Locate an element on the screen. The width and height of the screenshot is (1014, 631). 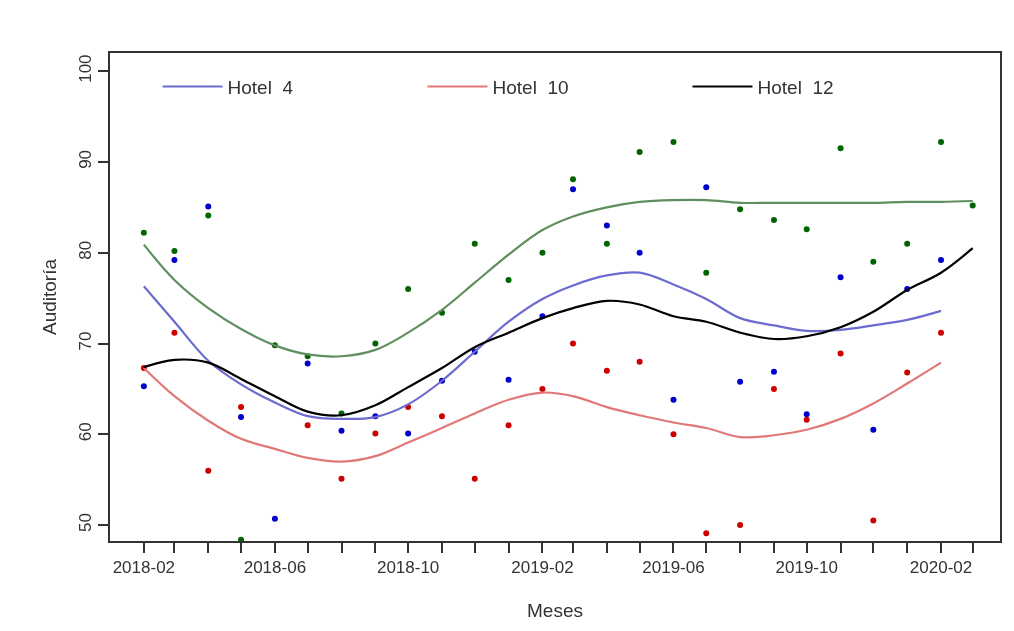
legend-label: Hotel 4 is located at coordinates (260, 87).